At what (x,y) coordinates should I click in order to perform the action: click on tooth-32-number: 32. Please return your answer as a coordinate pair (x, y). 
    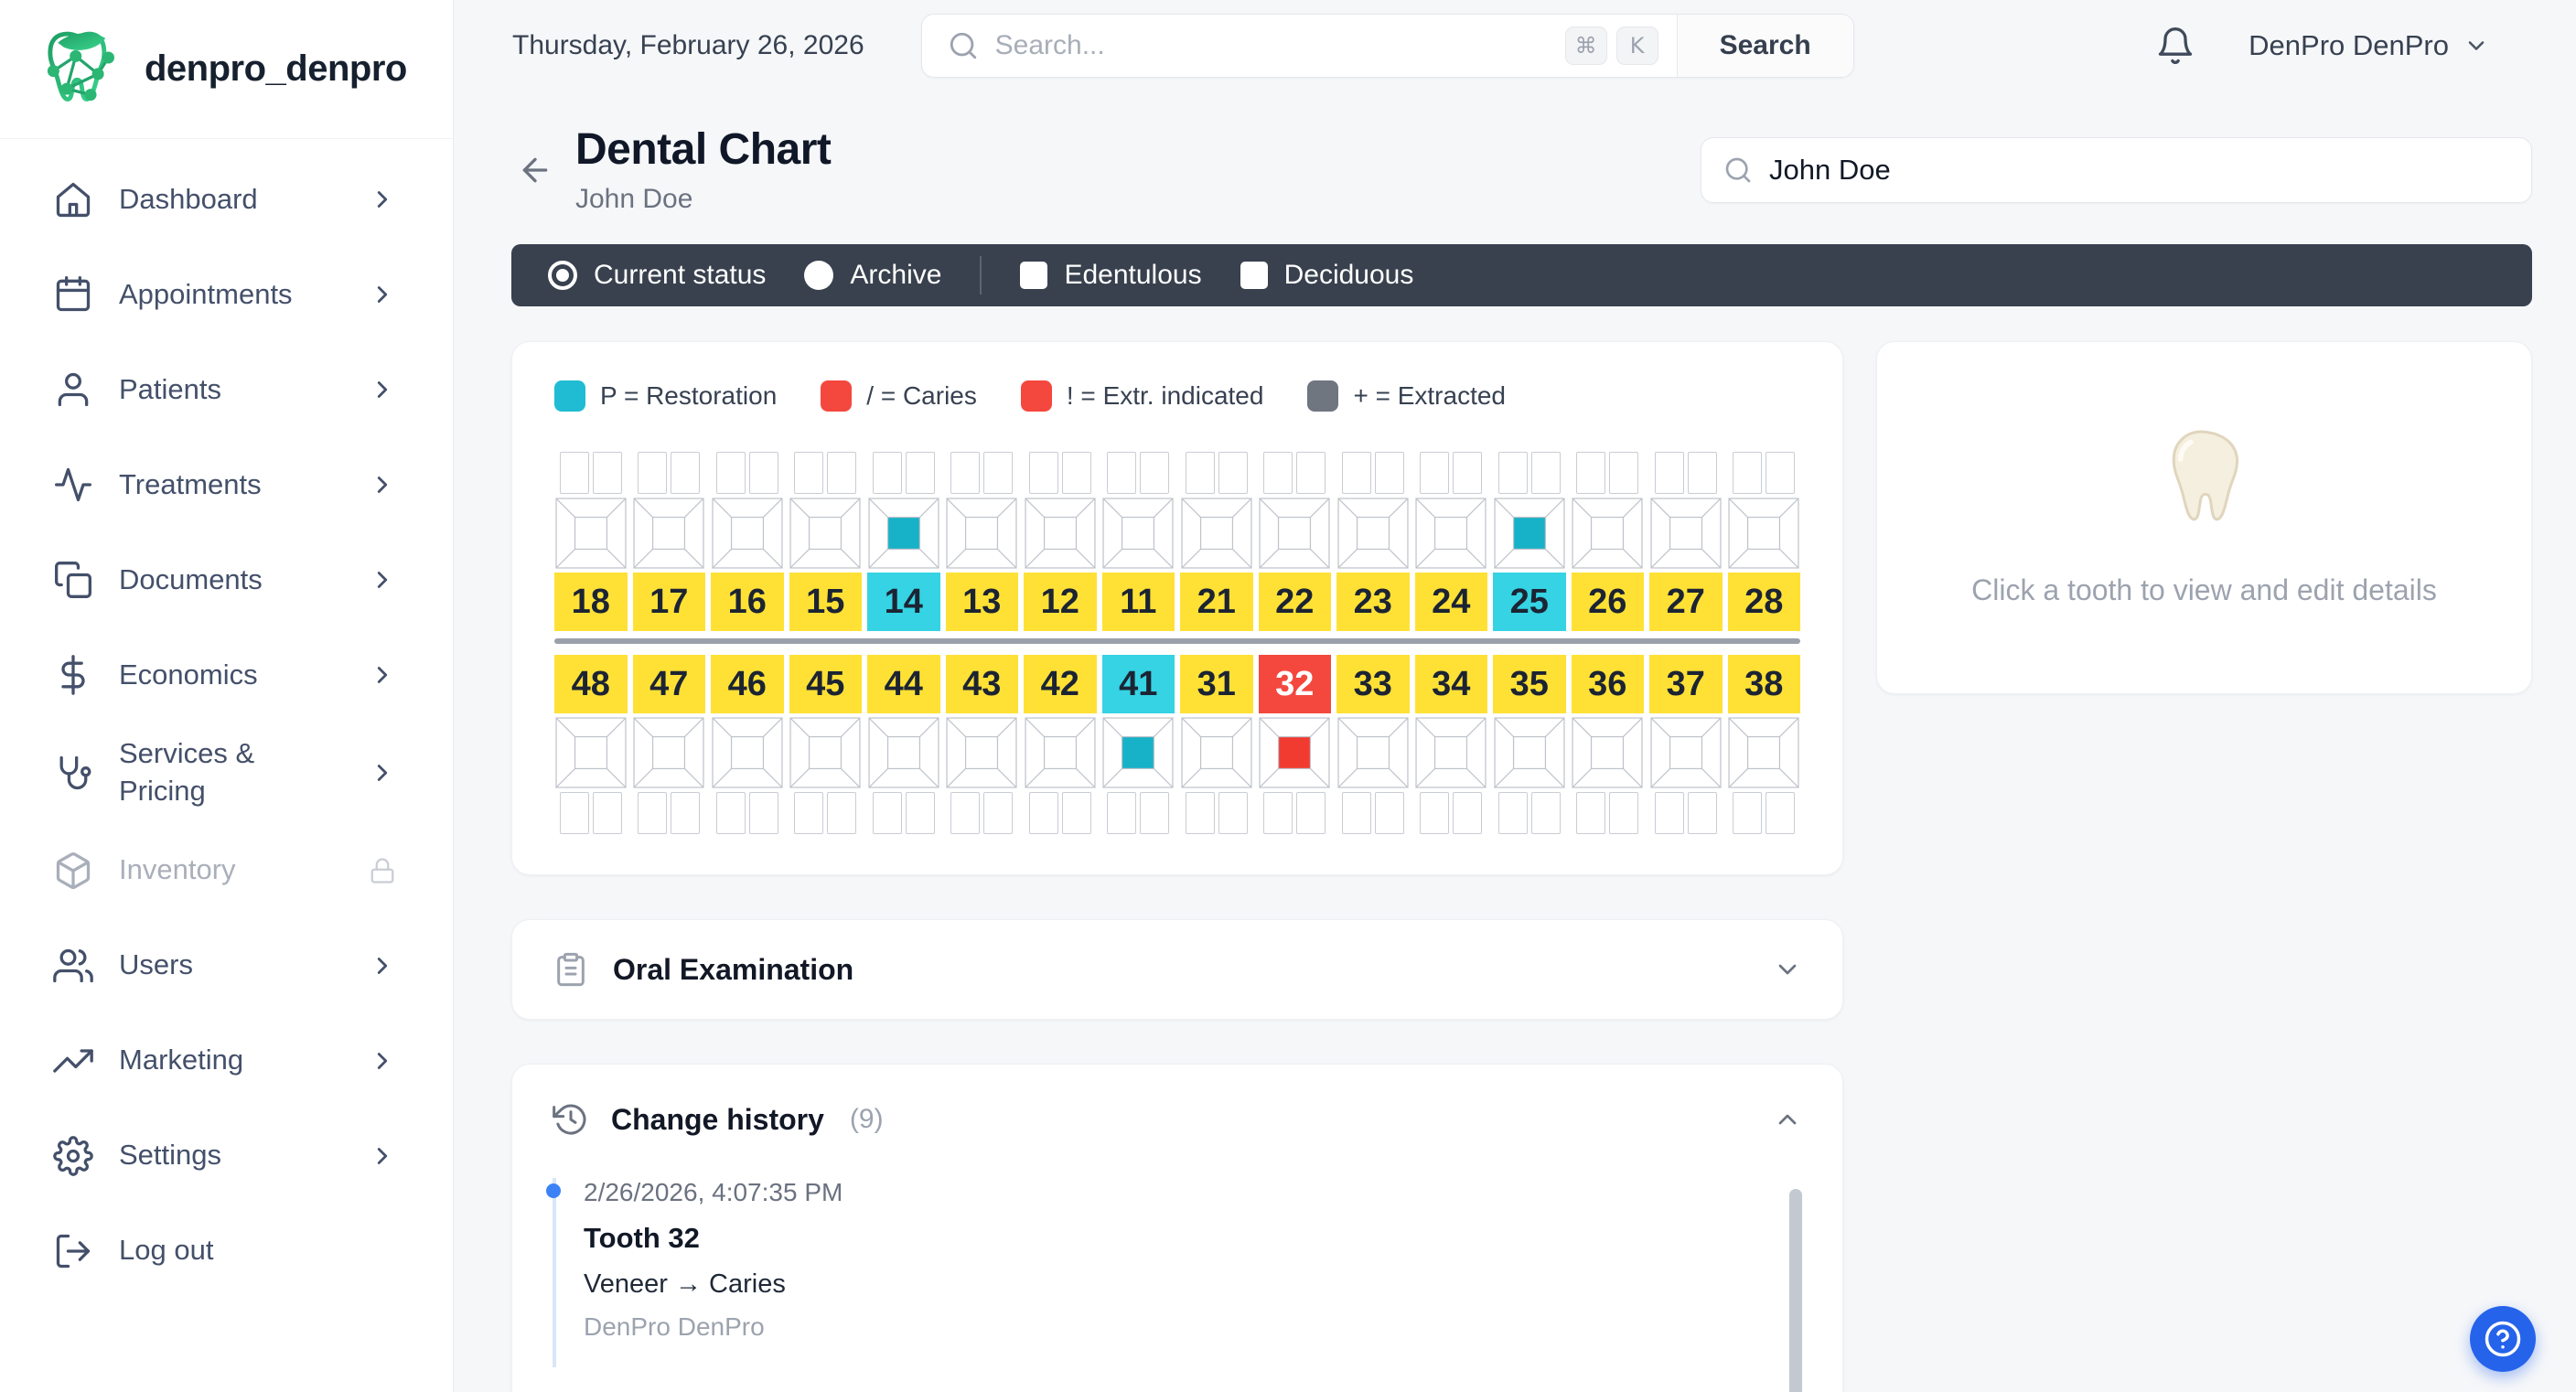
    Looking at the image, I should click on (1294, 684).